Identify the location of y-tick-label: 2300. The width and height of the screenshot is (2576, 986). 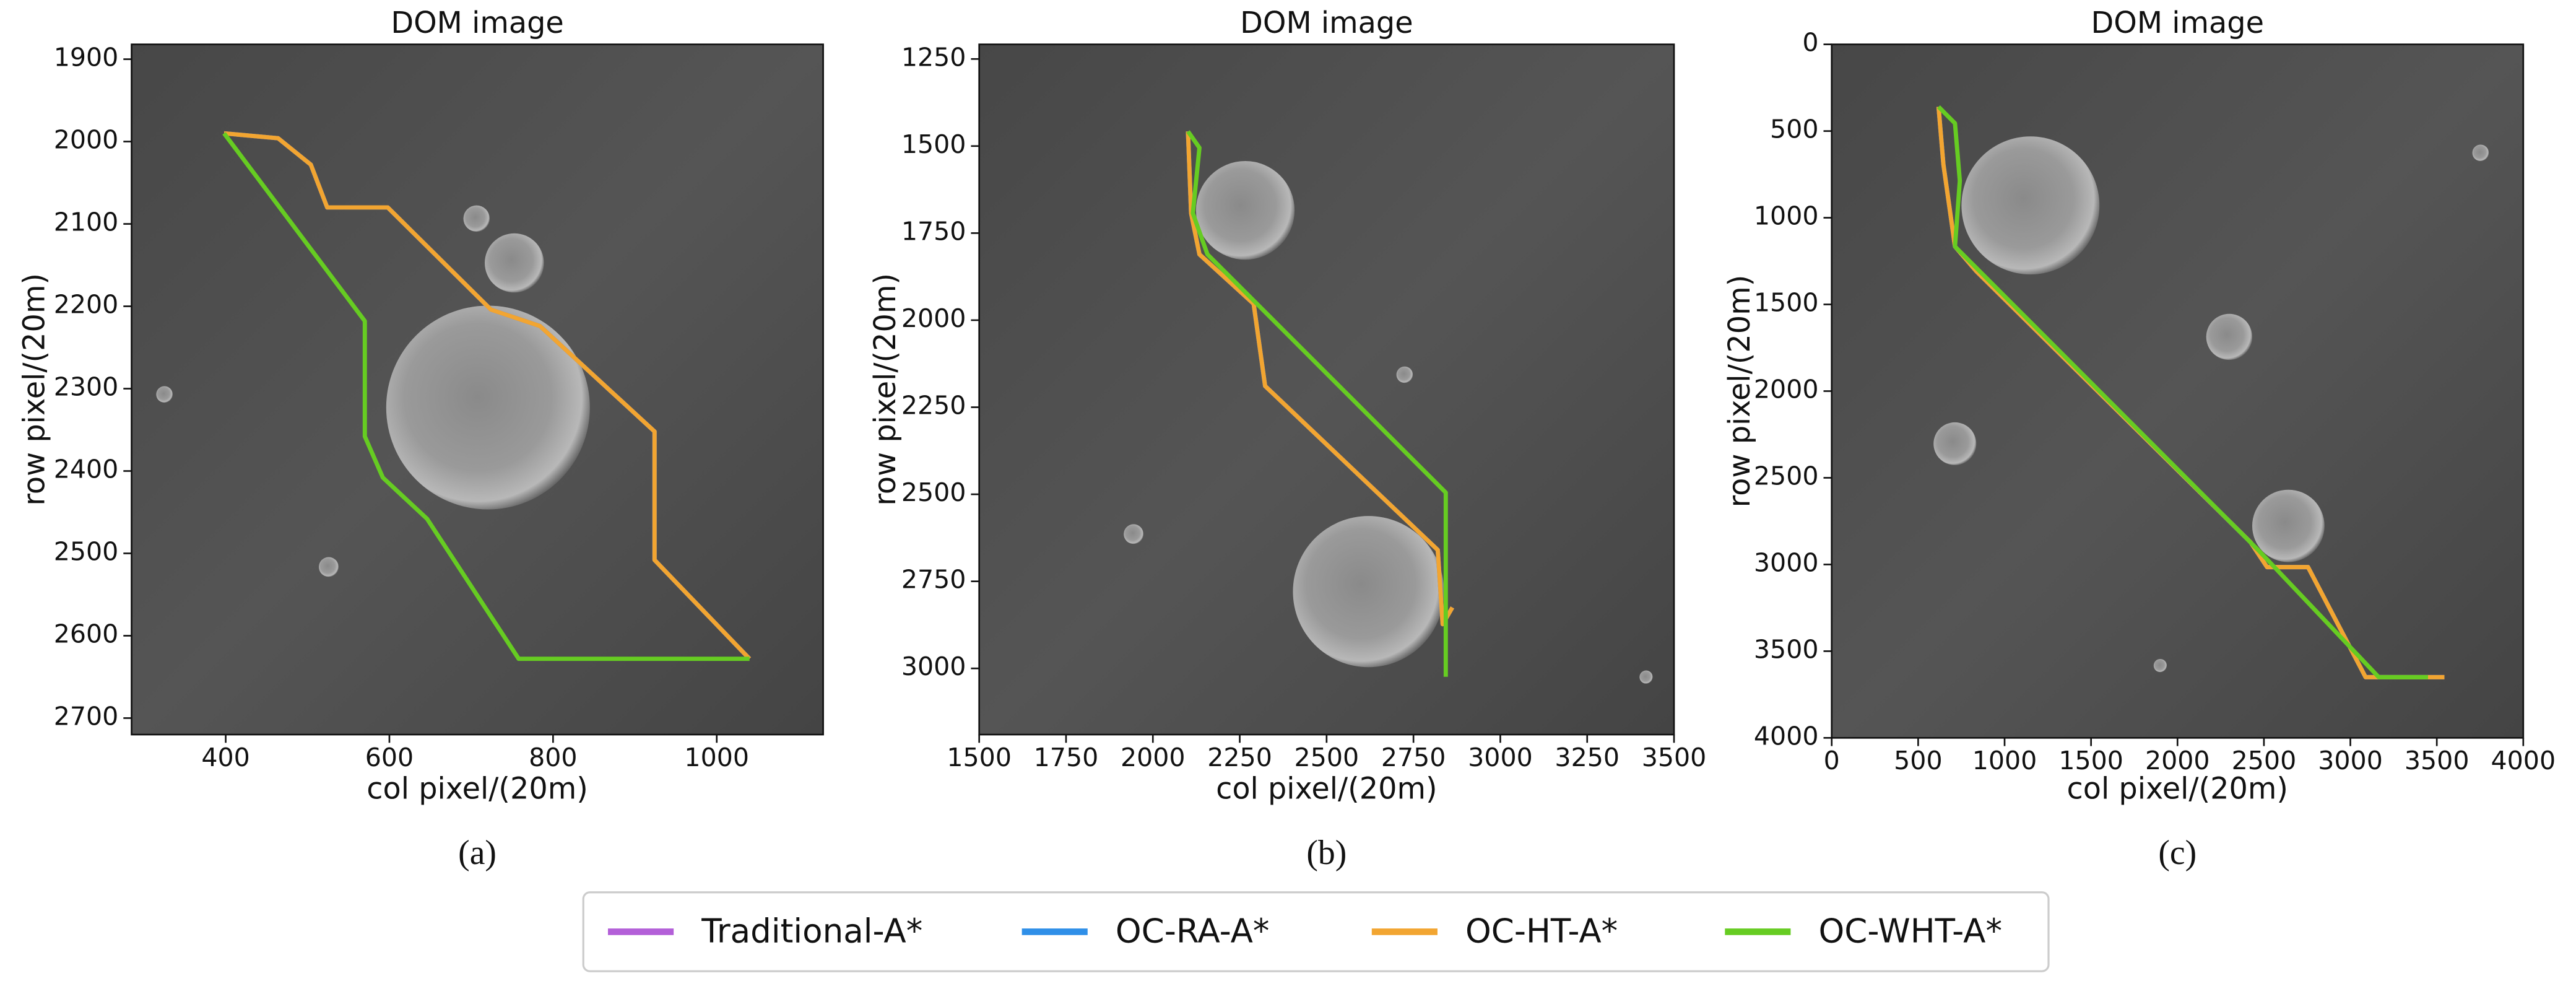
(86, 387).